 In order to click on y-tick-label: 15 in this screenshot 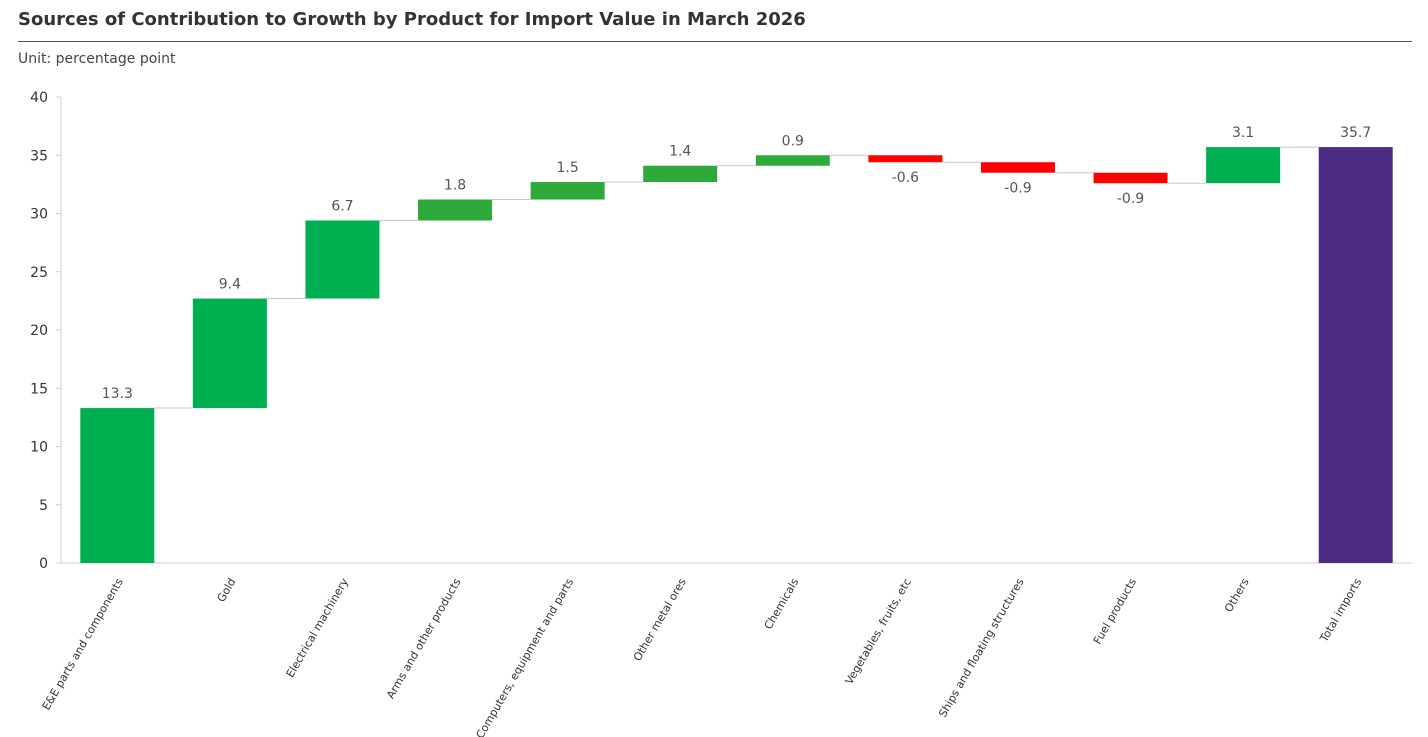, I will do `click(39, 389)`.